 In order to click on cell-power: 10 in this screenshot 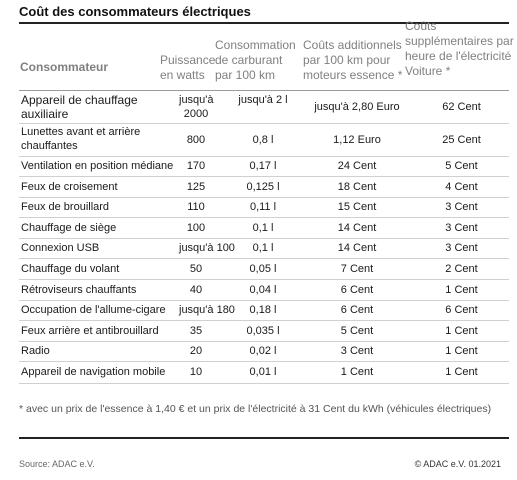, I will do `click(196, 372)`.